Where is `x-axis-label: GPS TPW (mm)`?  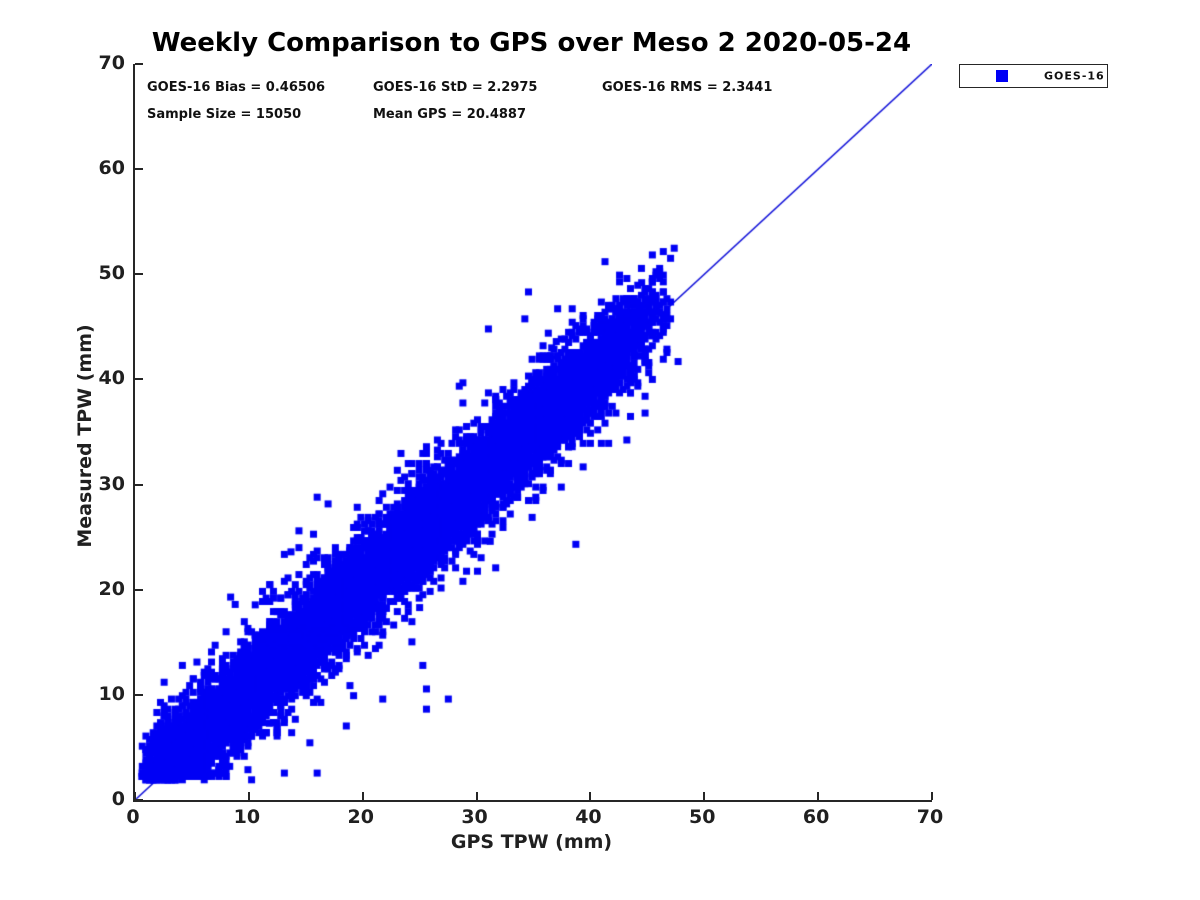 x-axis-label: GPS TPW (mm) is located at coordinates (531, 842).